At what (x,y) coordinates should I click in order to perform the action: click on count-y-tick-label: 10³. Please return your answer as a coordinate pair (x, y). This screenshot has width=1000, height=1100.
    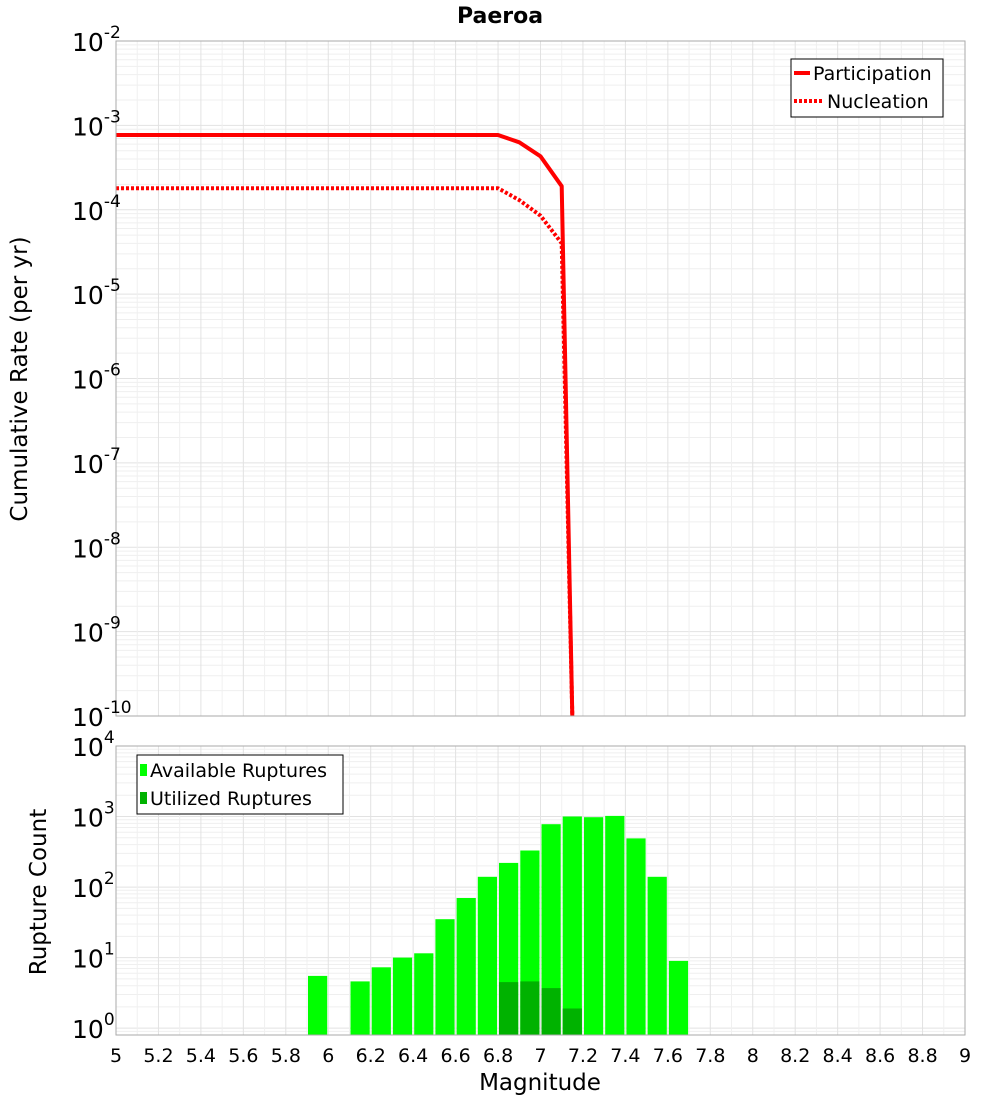
    Looking at the image, I should click on (93, 816).